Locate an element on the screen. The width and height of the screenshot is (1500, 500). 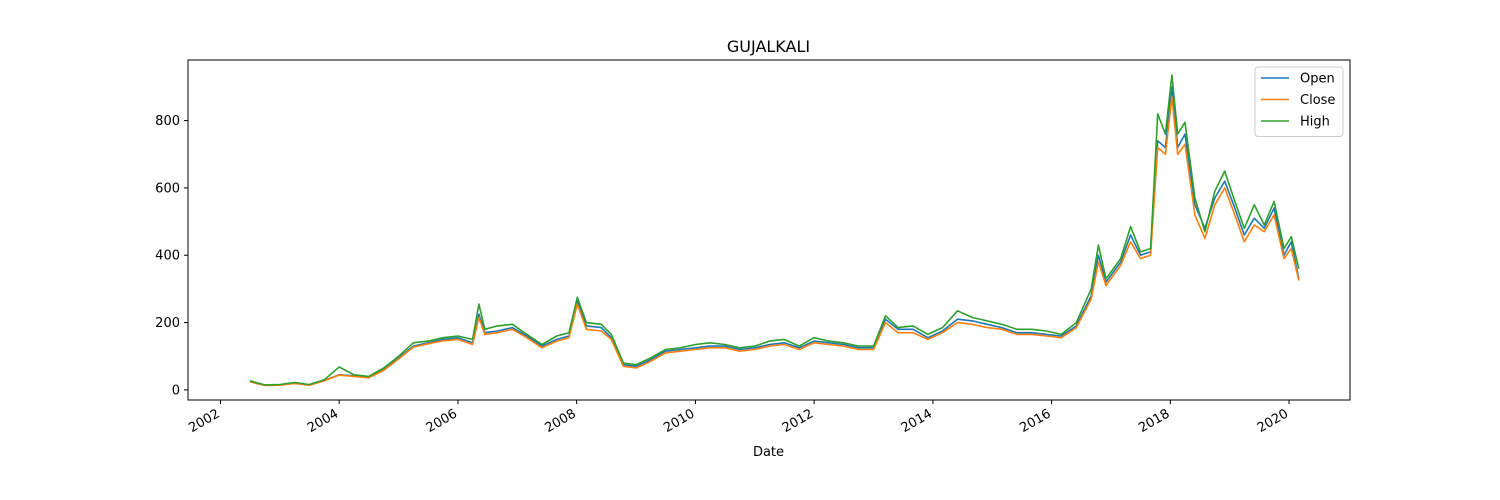
y-tick-label: 0 is located at coordinates (176, 390).